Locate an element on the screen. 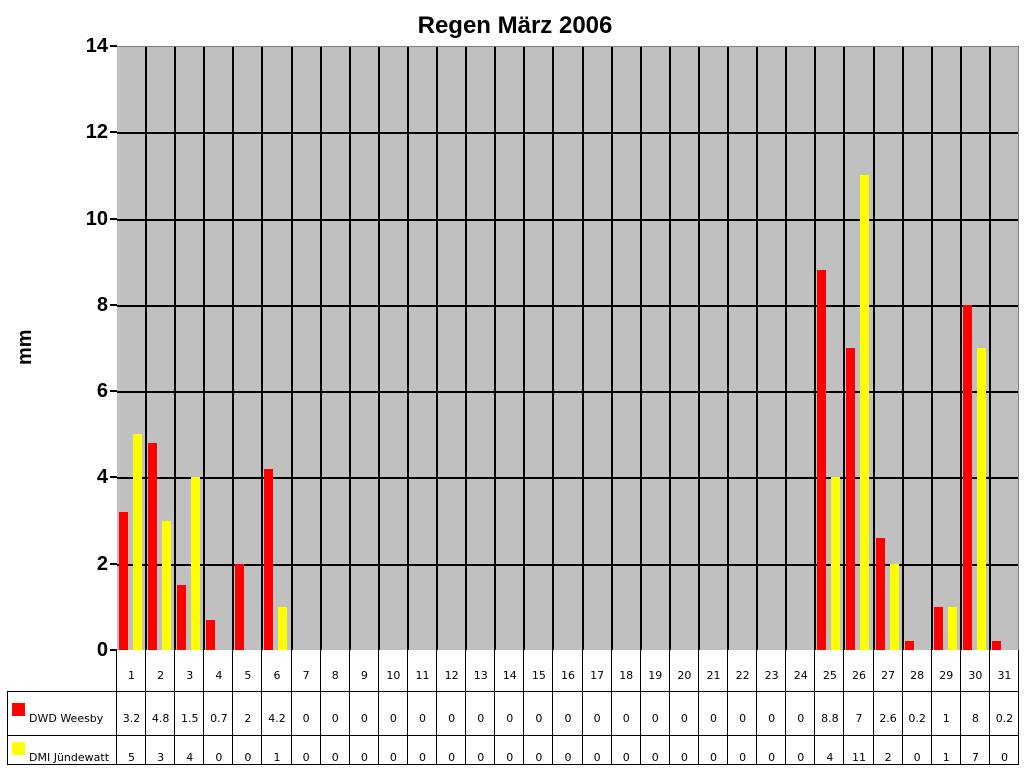 Image resolution: width=1024 pixels, height=768 pixels. y-tick-label: 2 is located at coordinates (102, 563).